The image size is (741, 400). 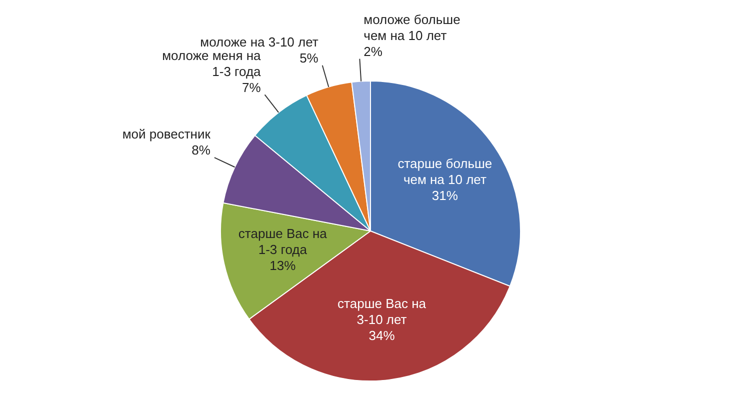 I want to click on slice-label: моложе меня на 1-3 года, so click(x=212, y=63).